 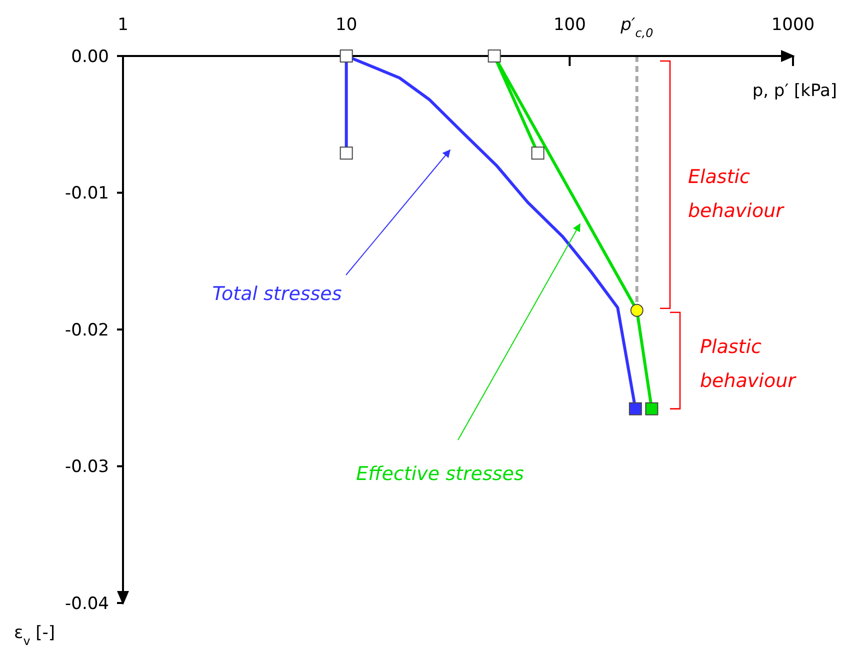 I want to click on x-tick-label: 10, so click(x=347, y=25).